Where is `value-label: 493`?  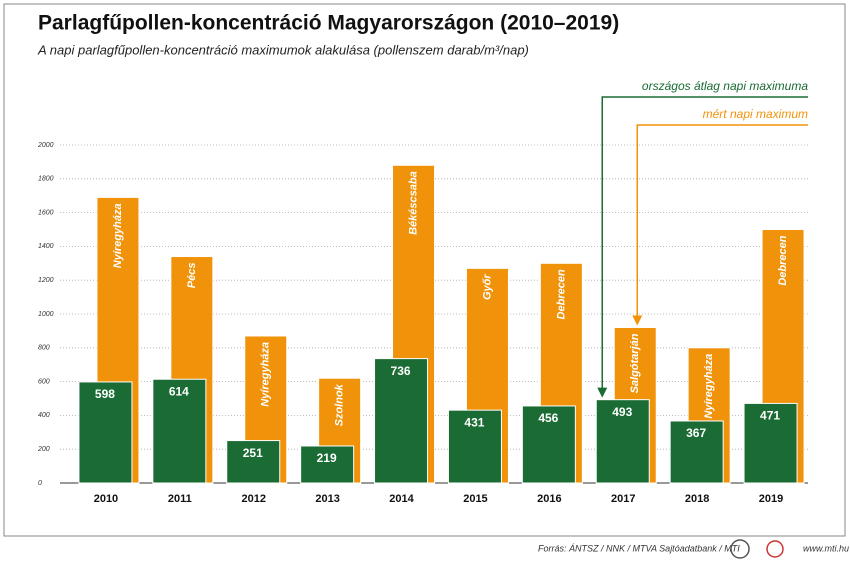
value-label: 493 is located at coordinates (622, 412).